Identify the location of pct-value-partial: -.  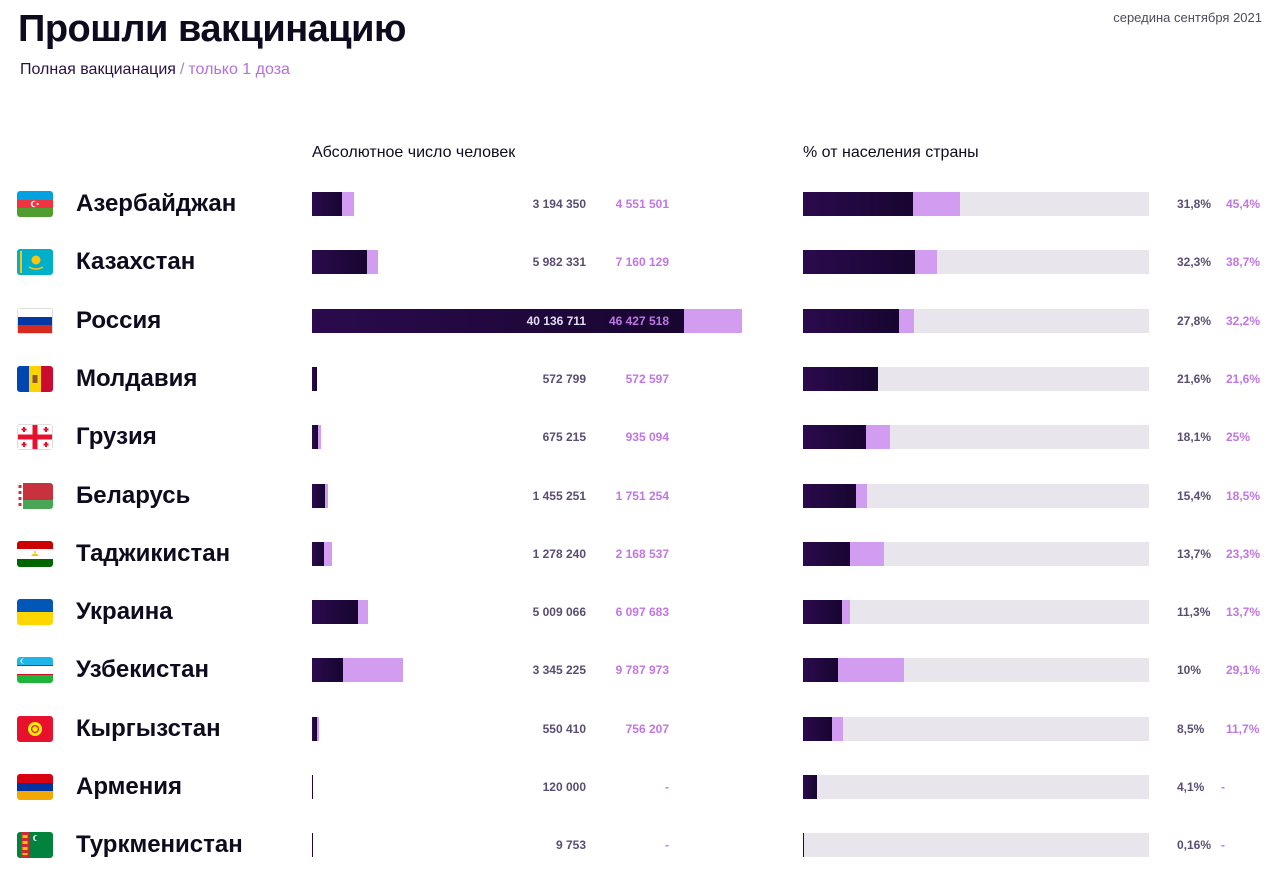
(1223, 845).